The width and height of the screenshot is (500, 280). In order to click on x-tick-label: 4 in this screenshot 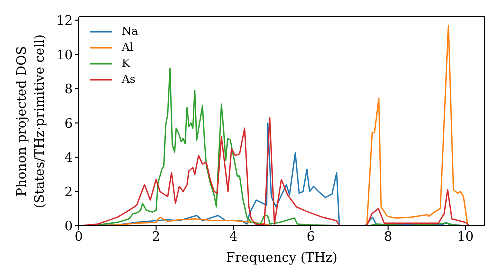, I will do `click(234, 238)`.